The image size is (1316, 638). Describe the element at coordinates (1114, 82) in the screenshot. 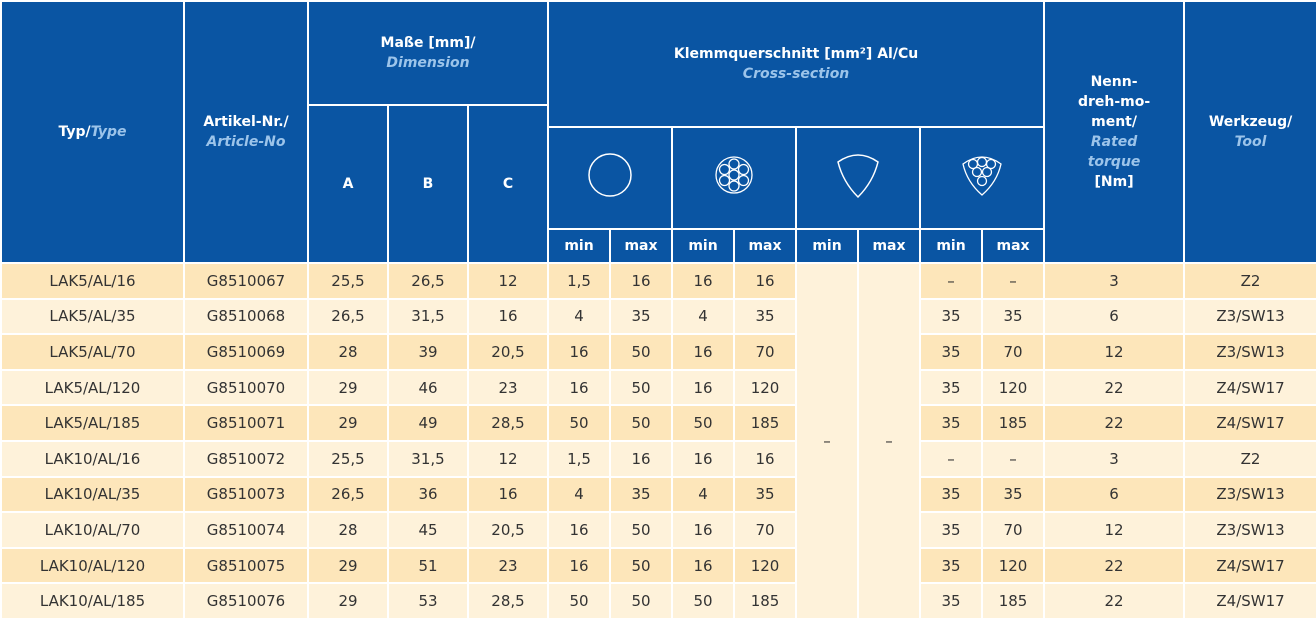

I see `header-de: Nenn-` at that location.